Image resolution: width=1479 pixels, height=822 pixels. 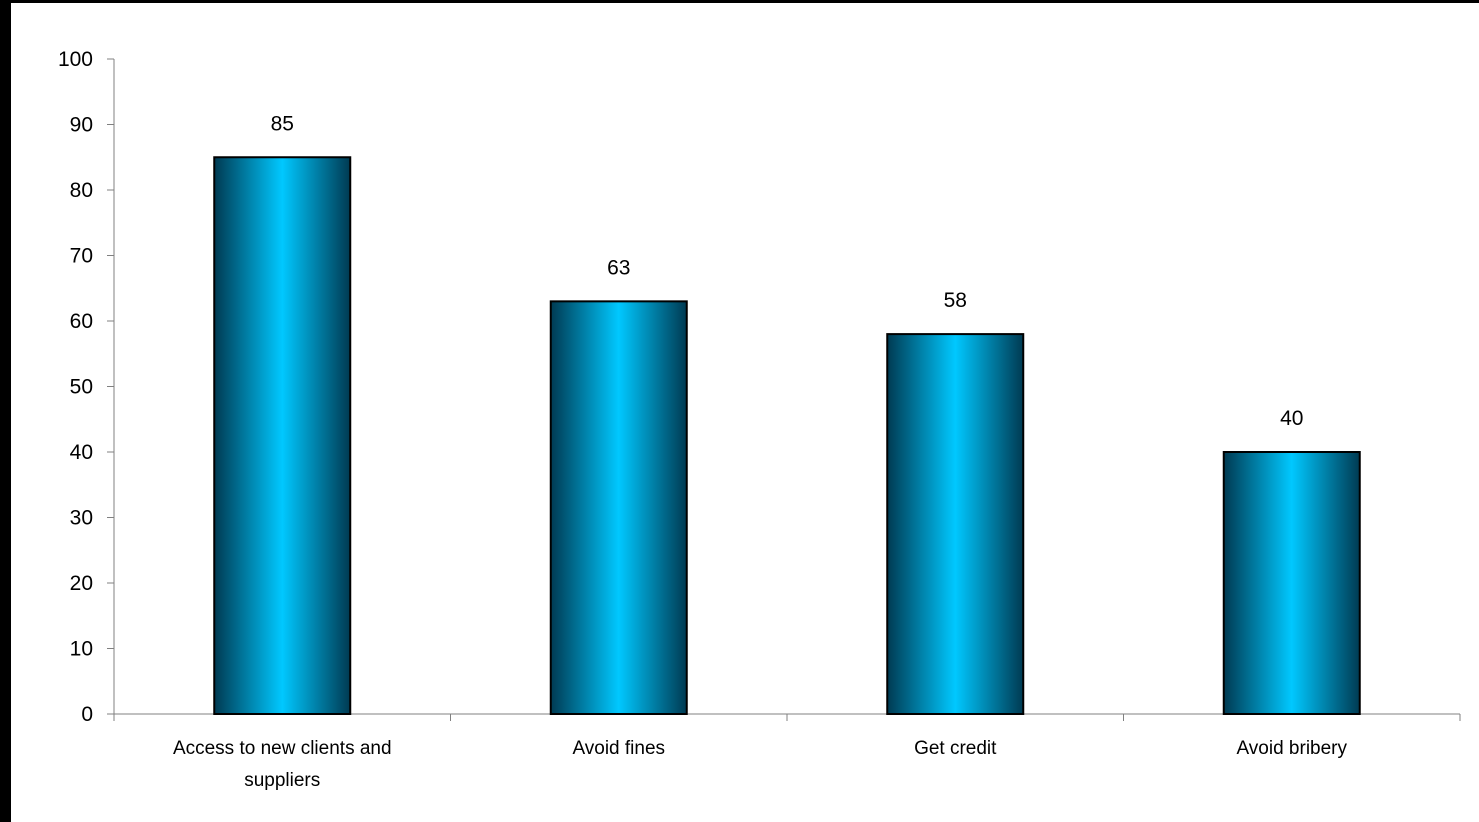 I want to click on y-axis: 0 10 20 30 40 50 60 70 80 90 100, so click(x=86, y=387).